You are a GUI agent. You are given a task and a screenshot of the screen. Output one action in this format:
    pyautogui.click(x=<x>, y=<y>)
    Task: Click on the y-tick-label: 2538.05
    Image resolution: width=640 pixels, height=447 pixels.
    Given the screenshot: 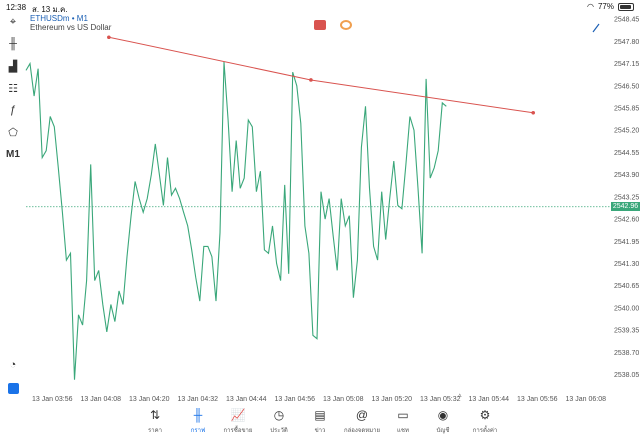 What is the action you would take?
    pyautogui.click(x=626, y=375)
    